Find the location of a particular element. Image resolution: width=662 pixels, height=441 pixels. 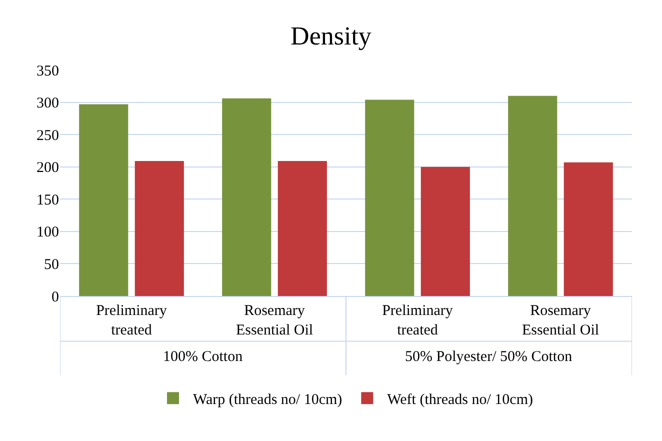

text: 50% Polyester/ 50% Cotton is located at coordinates (489, 357).